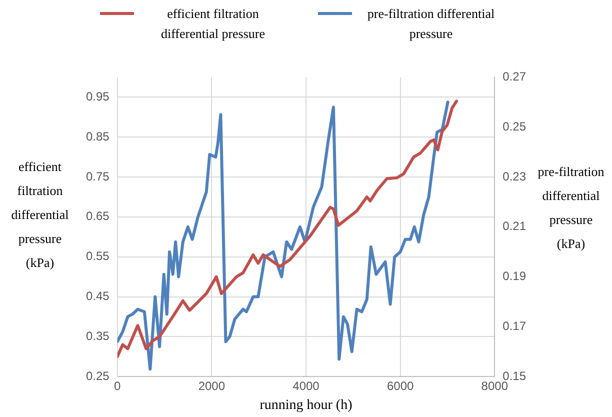  What do you see at coordinates (514, 326) in the screenshot?
I see `y2-tick-label: 0.17` at bounding box center [514, 326].